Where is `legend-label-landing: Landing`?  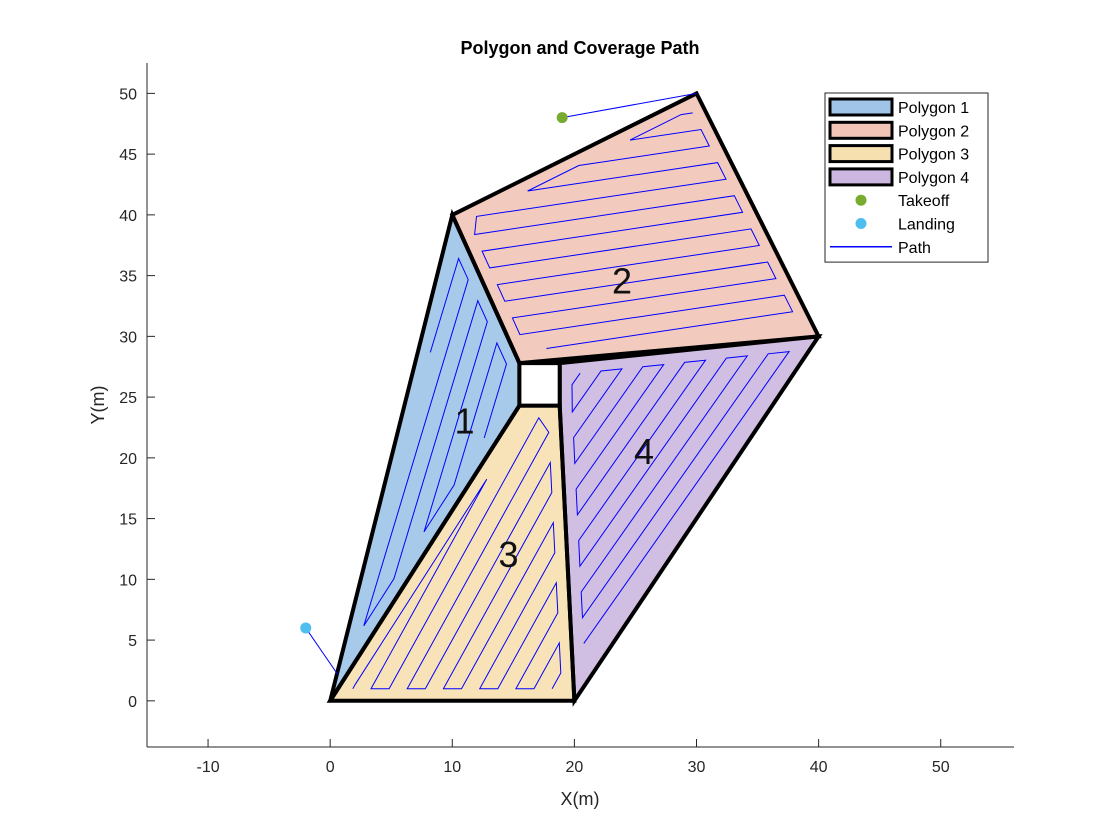 legend-label-landing: Landing is located at coordinates (926, 225).